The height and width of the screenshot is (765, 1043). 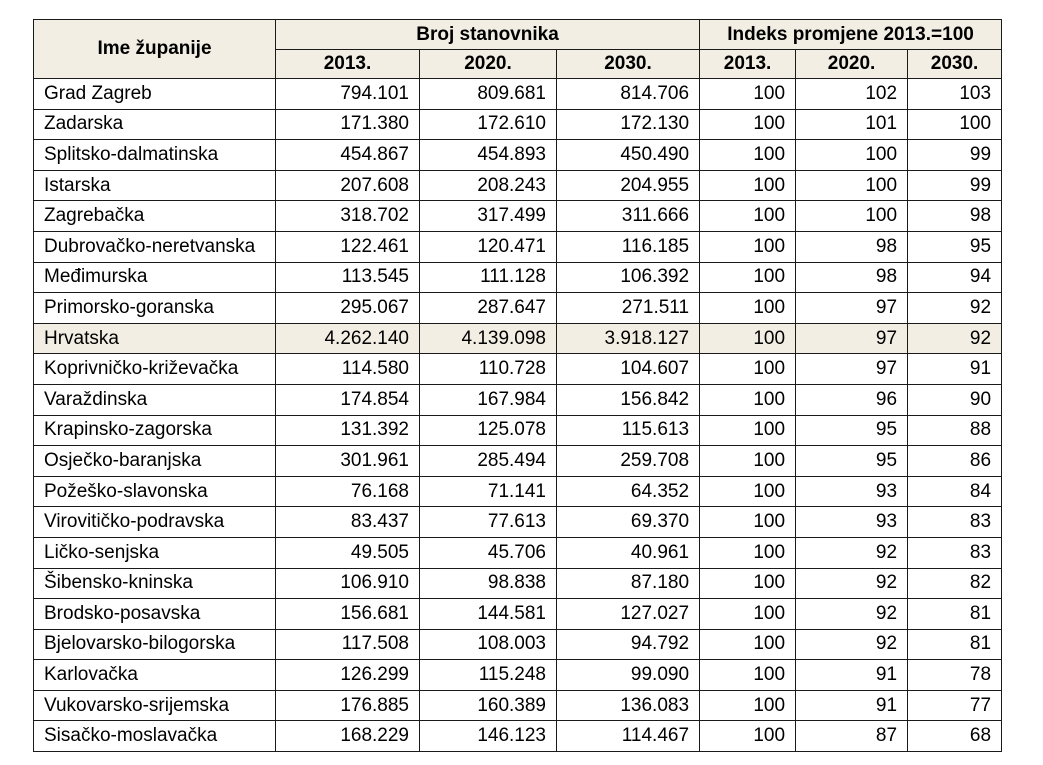 What do you see at coordinates (852, 736) in the screenshot?
I see `index-2020-cell: 87` at bounding box center [852, 736].